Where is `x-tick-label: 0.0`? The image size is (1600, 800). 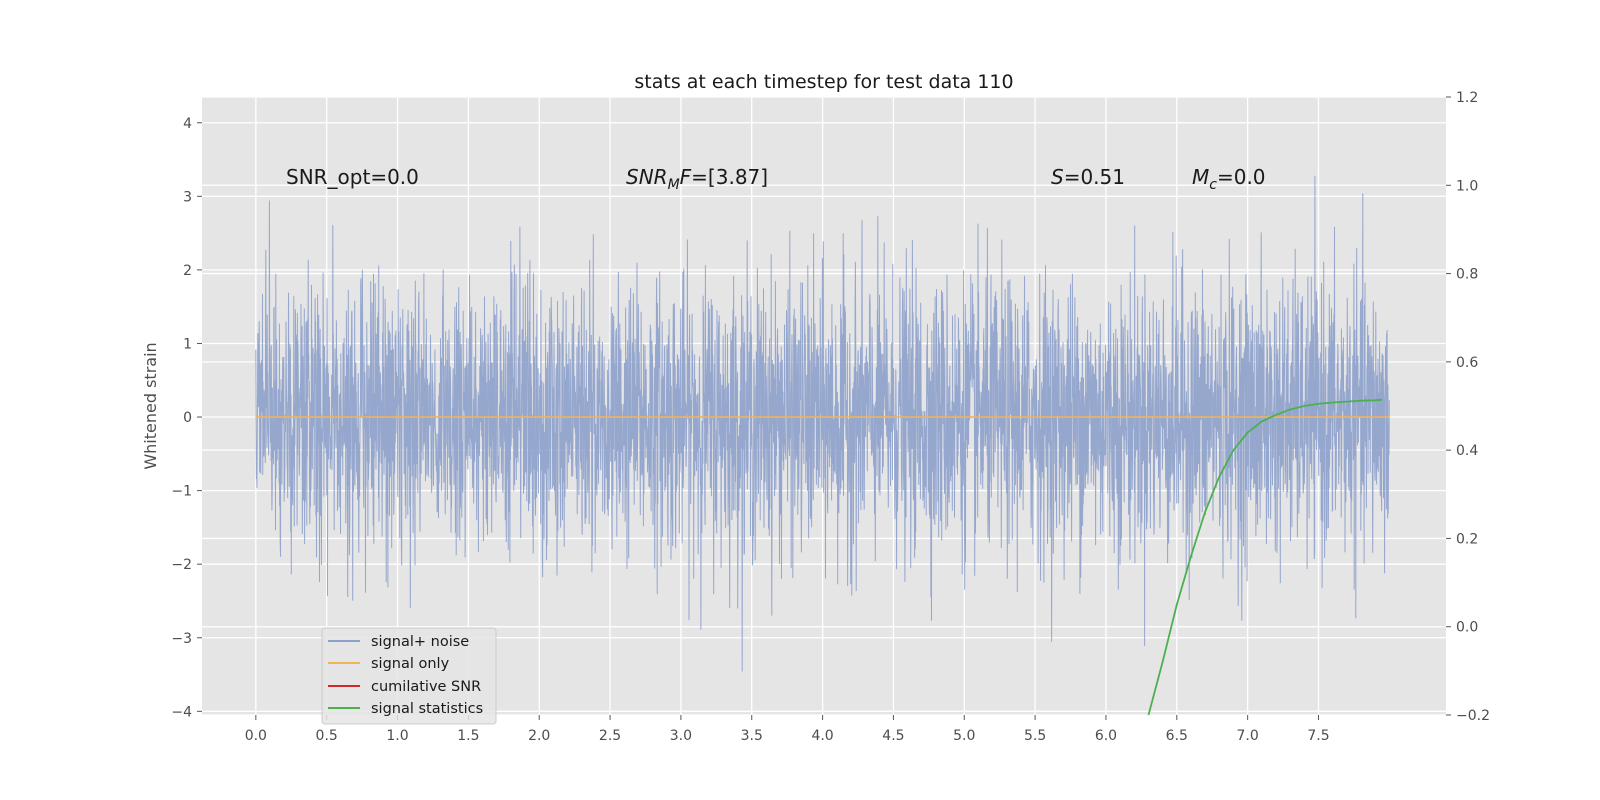 x-tick-label: 0.0 is located at coordinates (256, 736).